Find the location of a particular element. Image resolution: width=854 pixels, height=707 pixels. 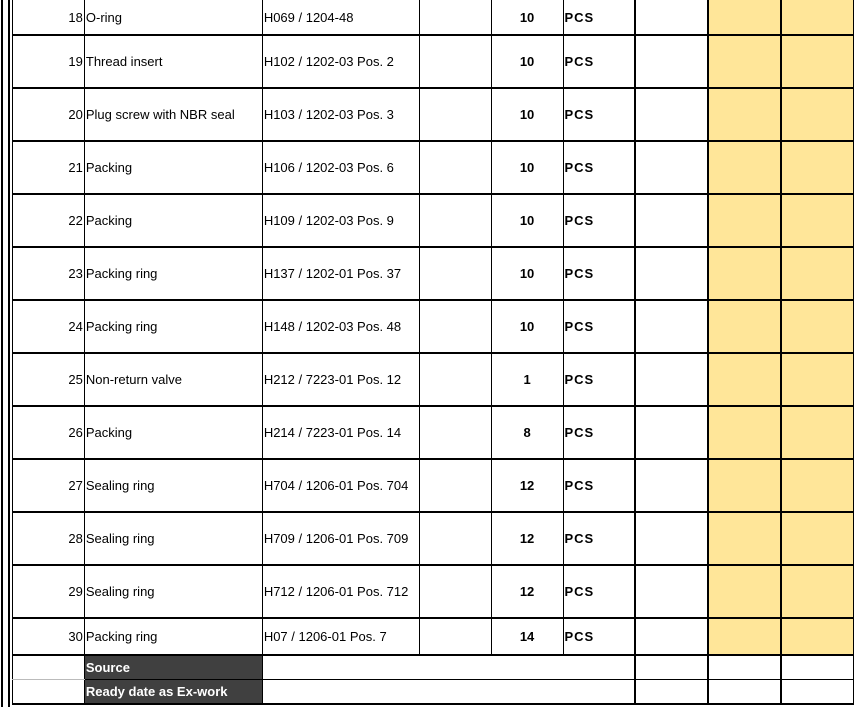

item-quantity: 12 is located at coordinates (527, 485).